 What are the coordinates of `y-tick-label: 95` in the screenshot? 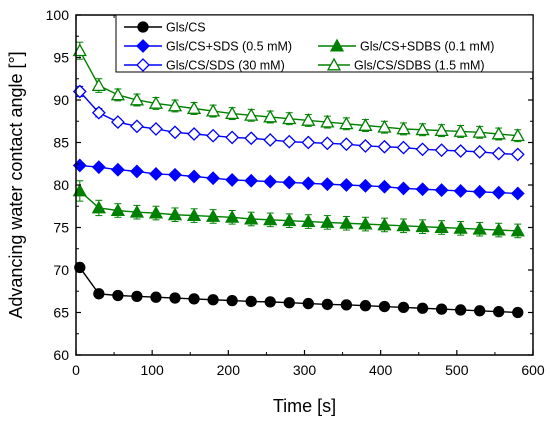 It's located at (61, 58).